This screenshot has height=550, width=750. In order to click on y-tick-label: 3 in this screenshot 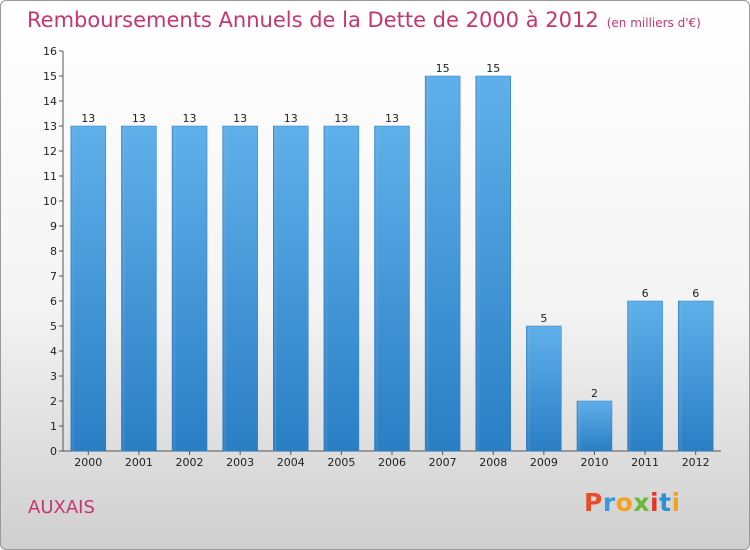, I will do `click(53, 376)`.